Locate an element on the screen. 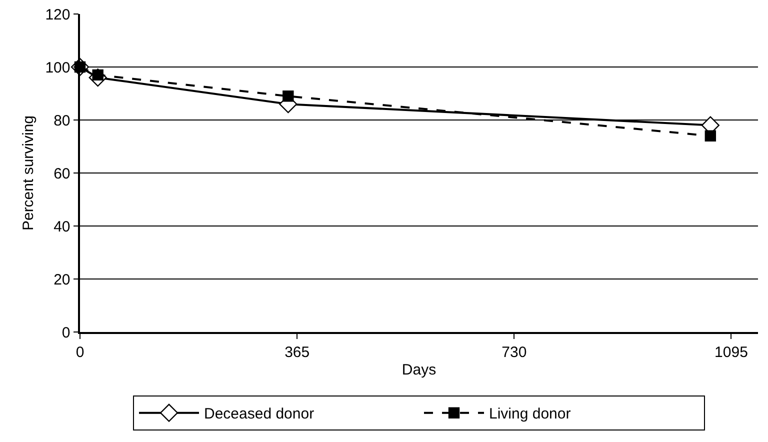  y-tick-label: 120 is located at coordinates (57, 15).